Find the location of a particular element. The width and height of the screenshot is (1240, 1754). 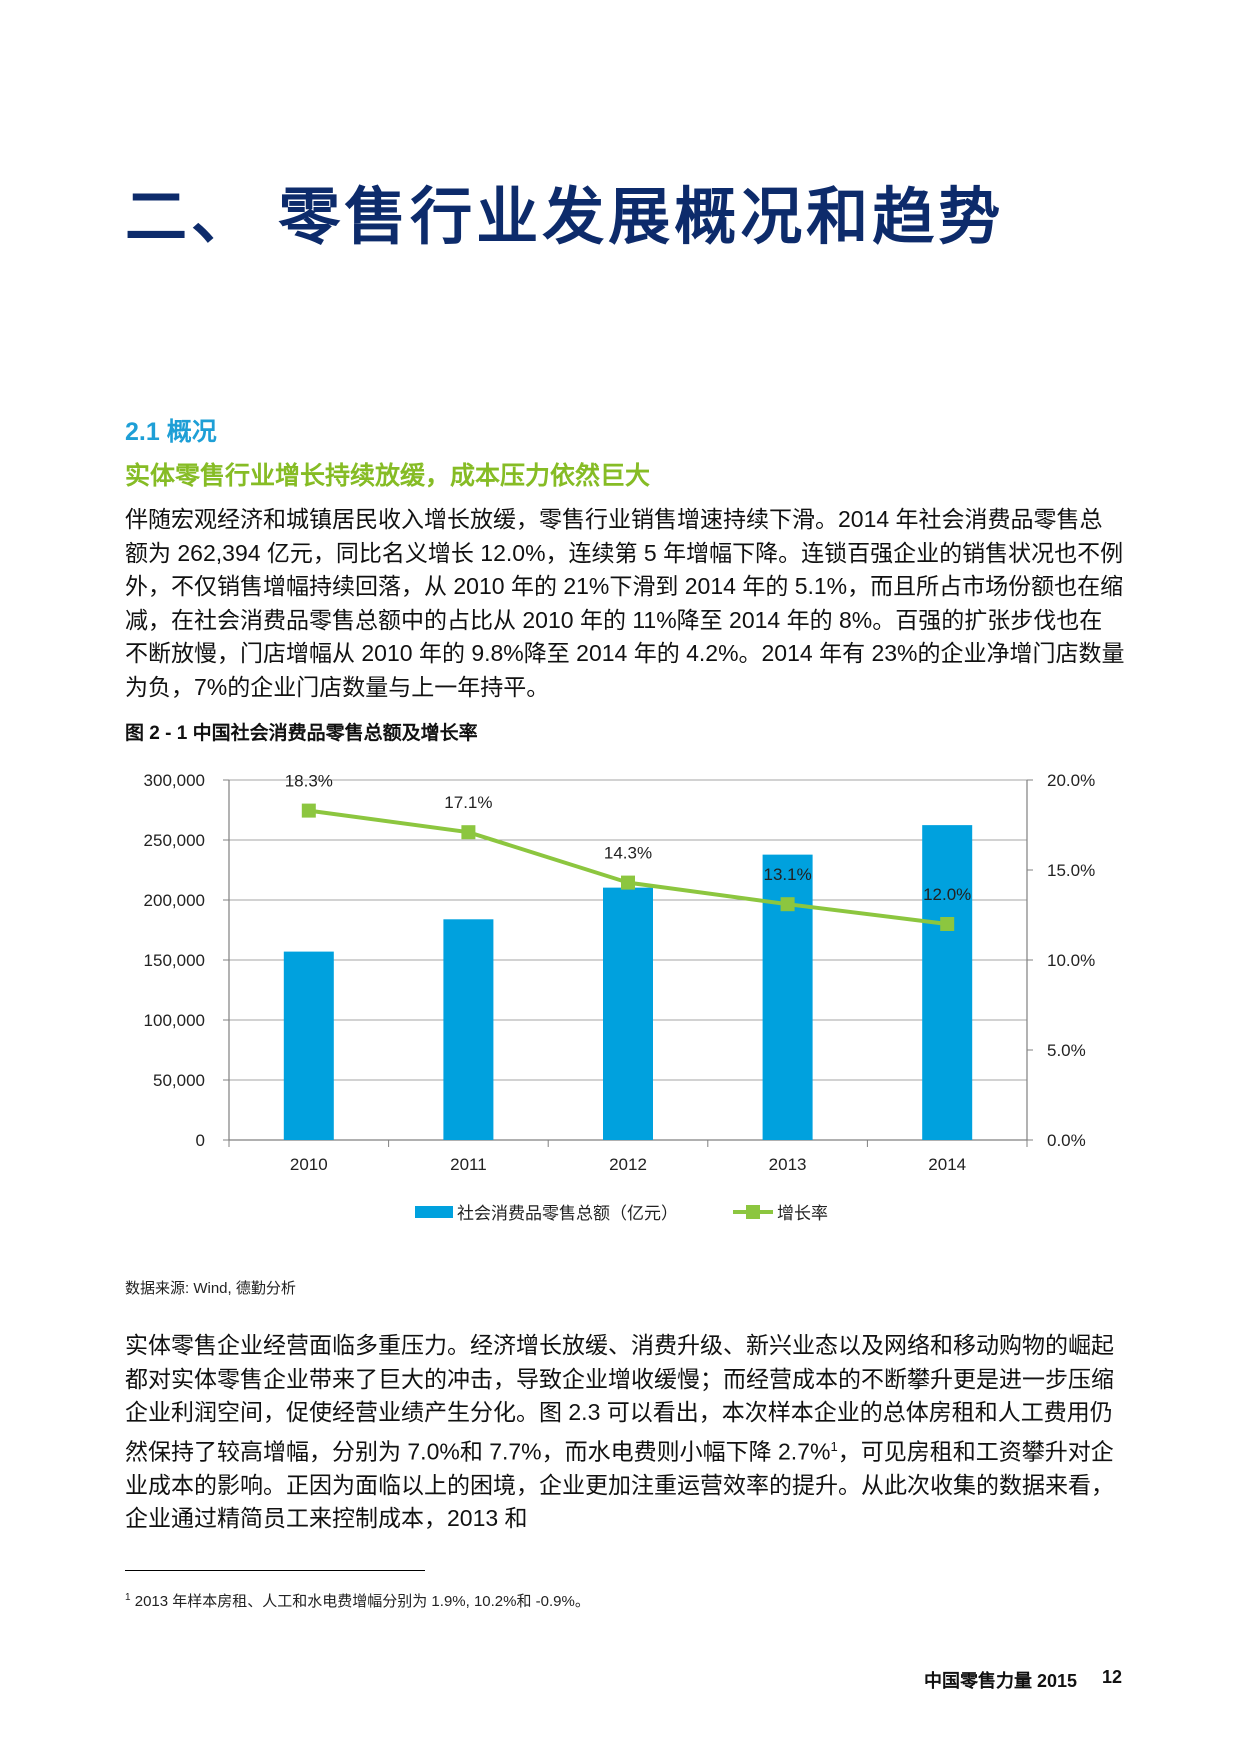

growth-rate-label-2012: 14.3% is located at coordinates (628, 853).